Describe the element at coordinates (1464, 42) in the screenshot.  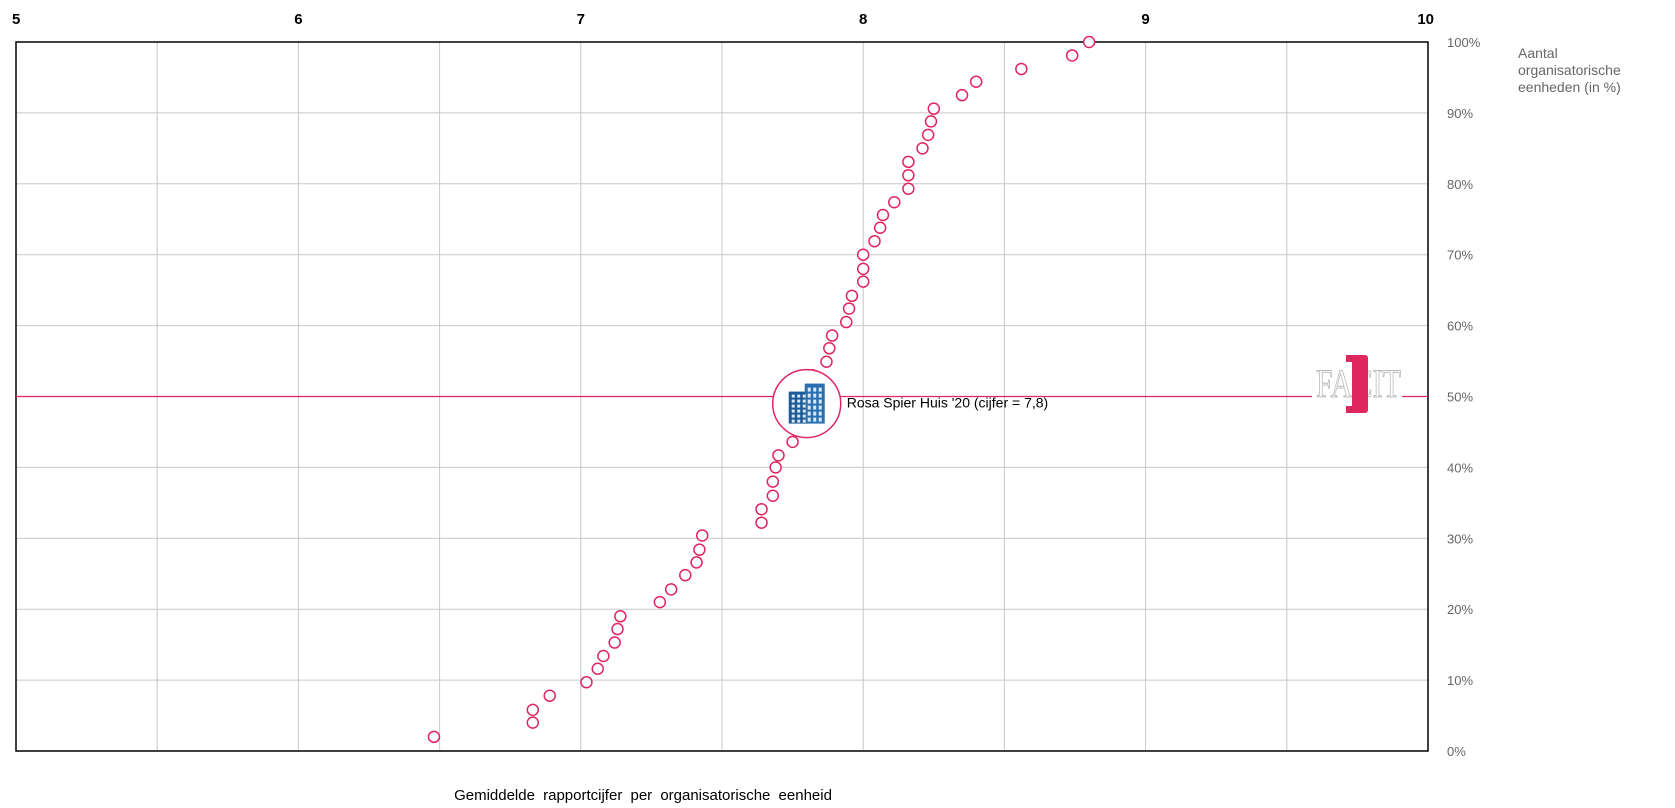
I see `y-tick-label: 100%` at that location.